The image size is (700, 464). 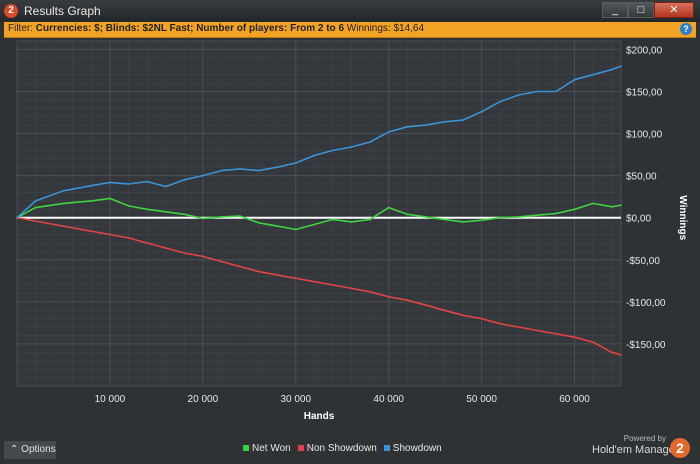 What do you see at coordinates (412, 448) in the screenshot?
I see `legend-item-showdown: Showdown` at bounding box center [412, 448].